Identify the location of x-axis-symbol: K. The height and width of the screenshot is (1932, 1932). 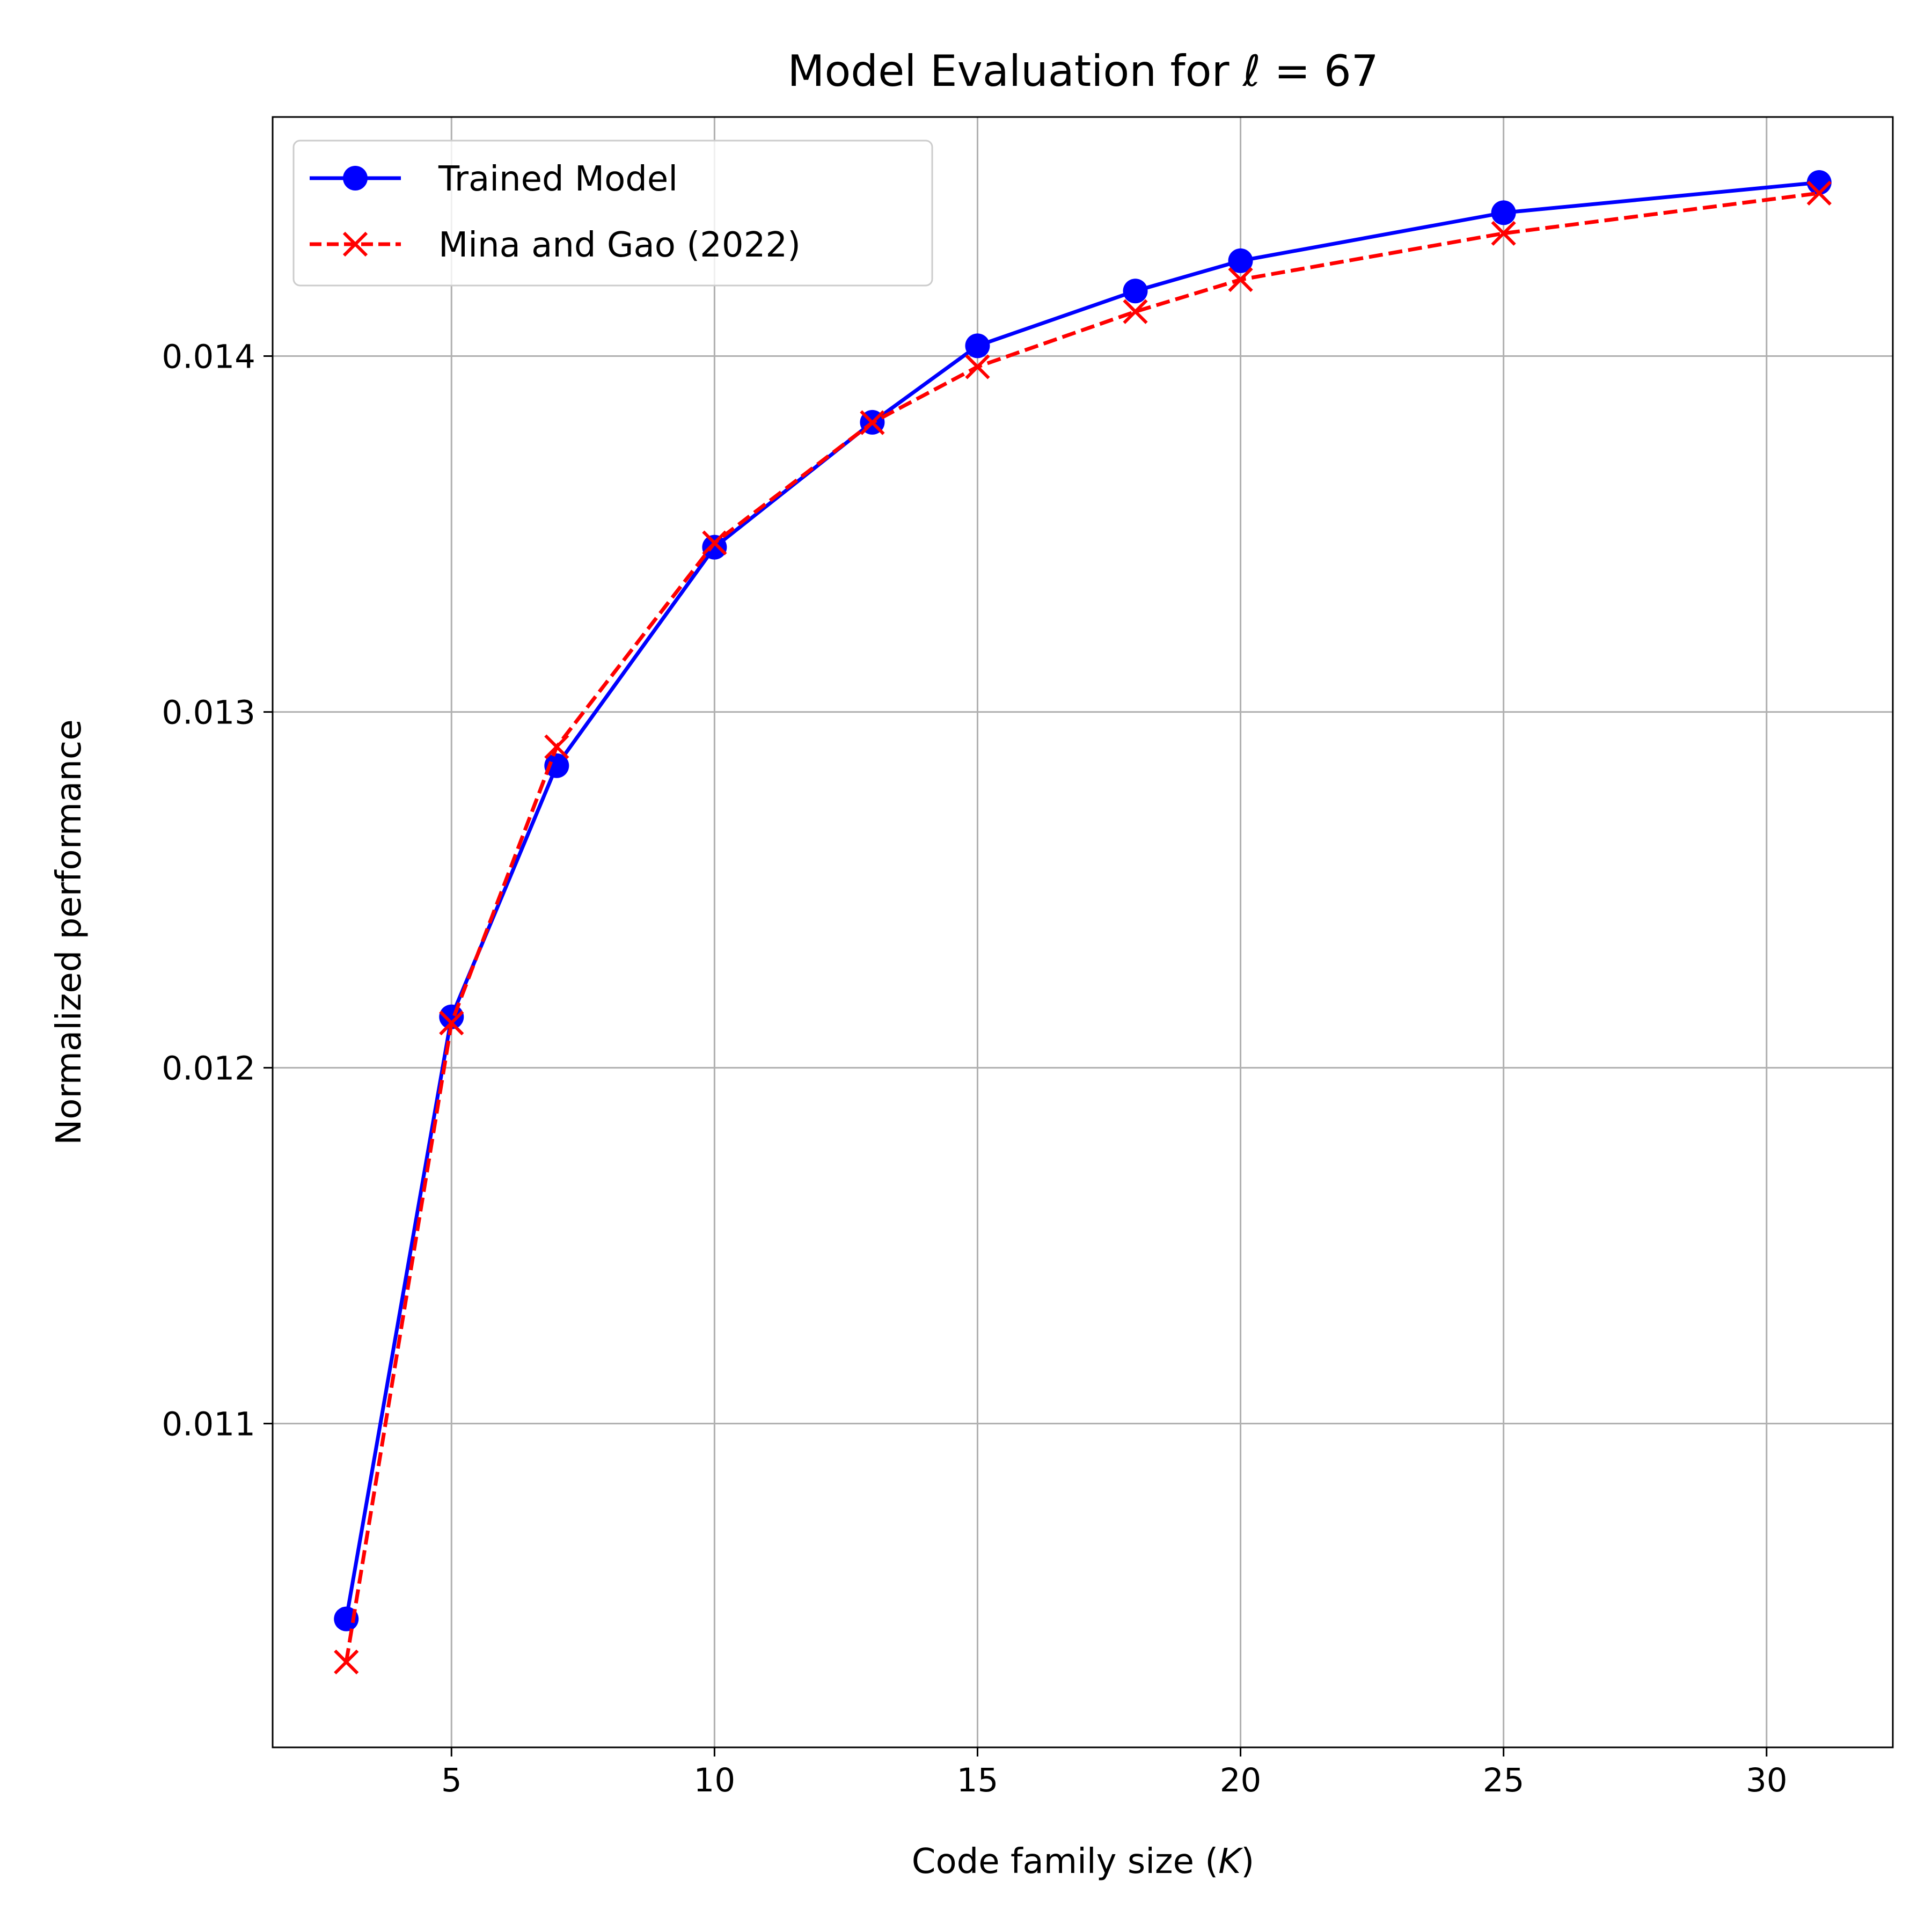
(1230, 1862).